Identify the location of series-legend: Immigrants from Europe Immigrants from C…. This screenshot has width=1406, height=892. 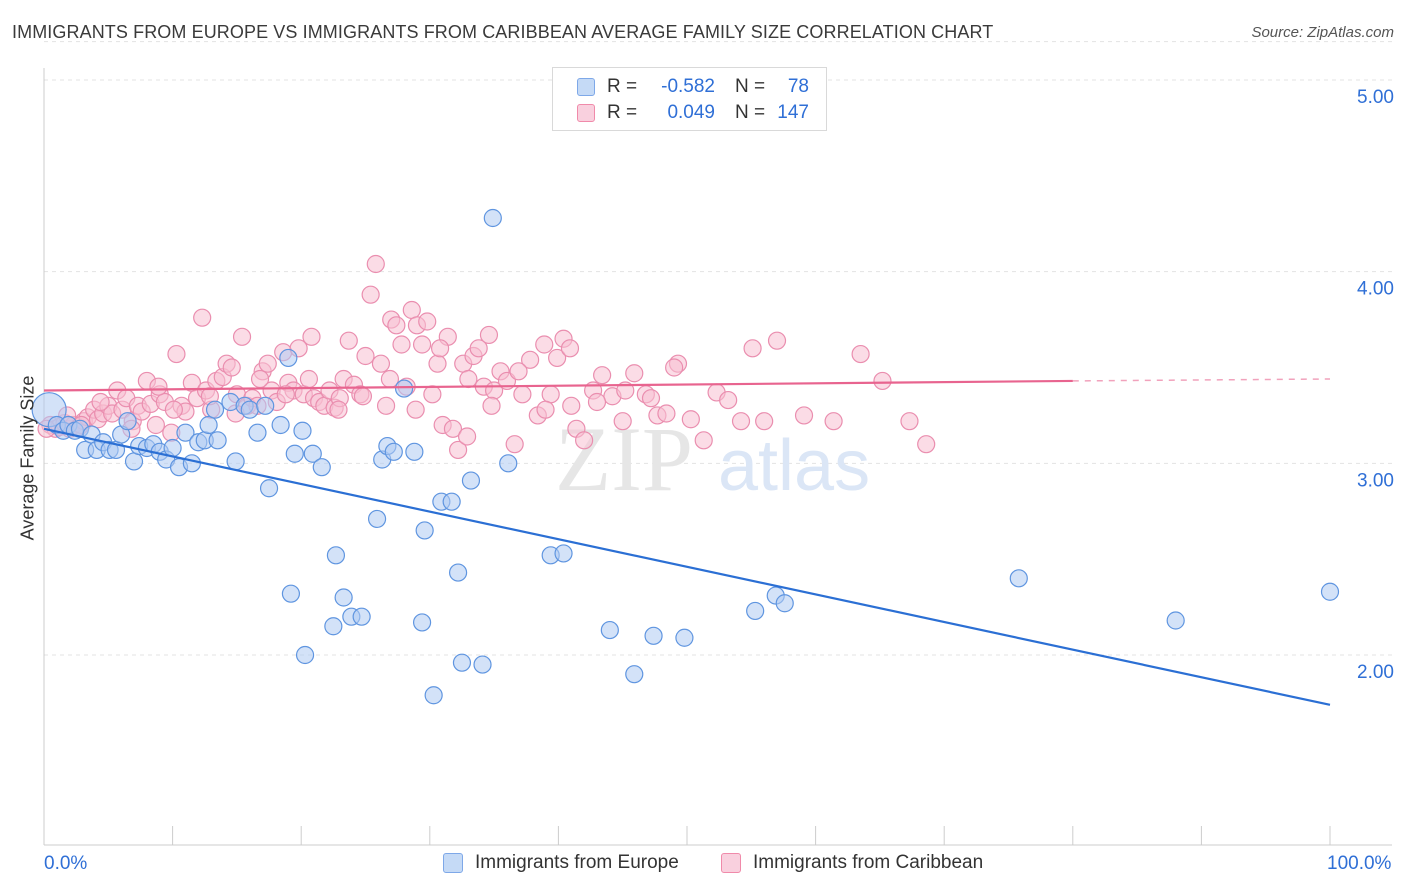
(703, 864).